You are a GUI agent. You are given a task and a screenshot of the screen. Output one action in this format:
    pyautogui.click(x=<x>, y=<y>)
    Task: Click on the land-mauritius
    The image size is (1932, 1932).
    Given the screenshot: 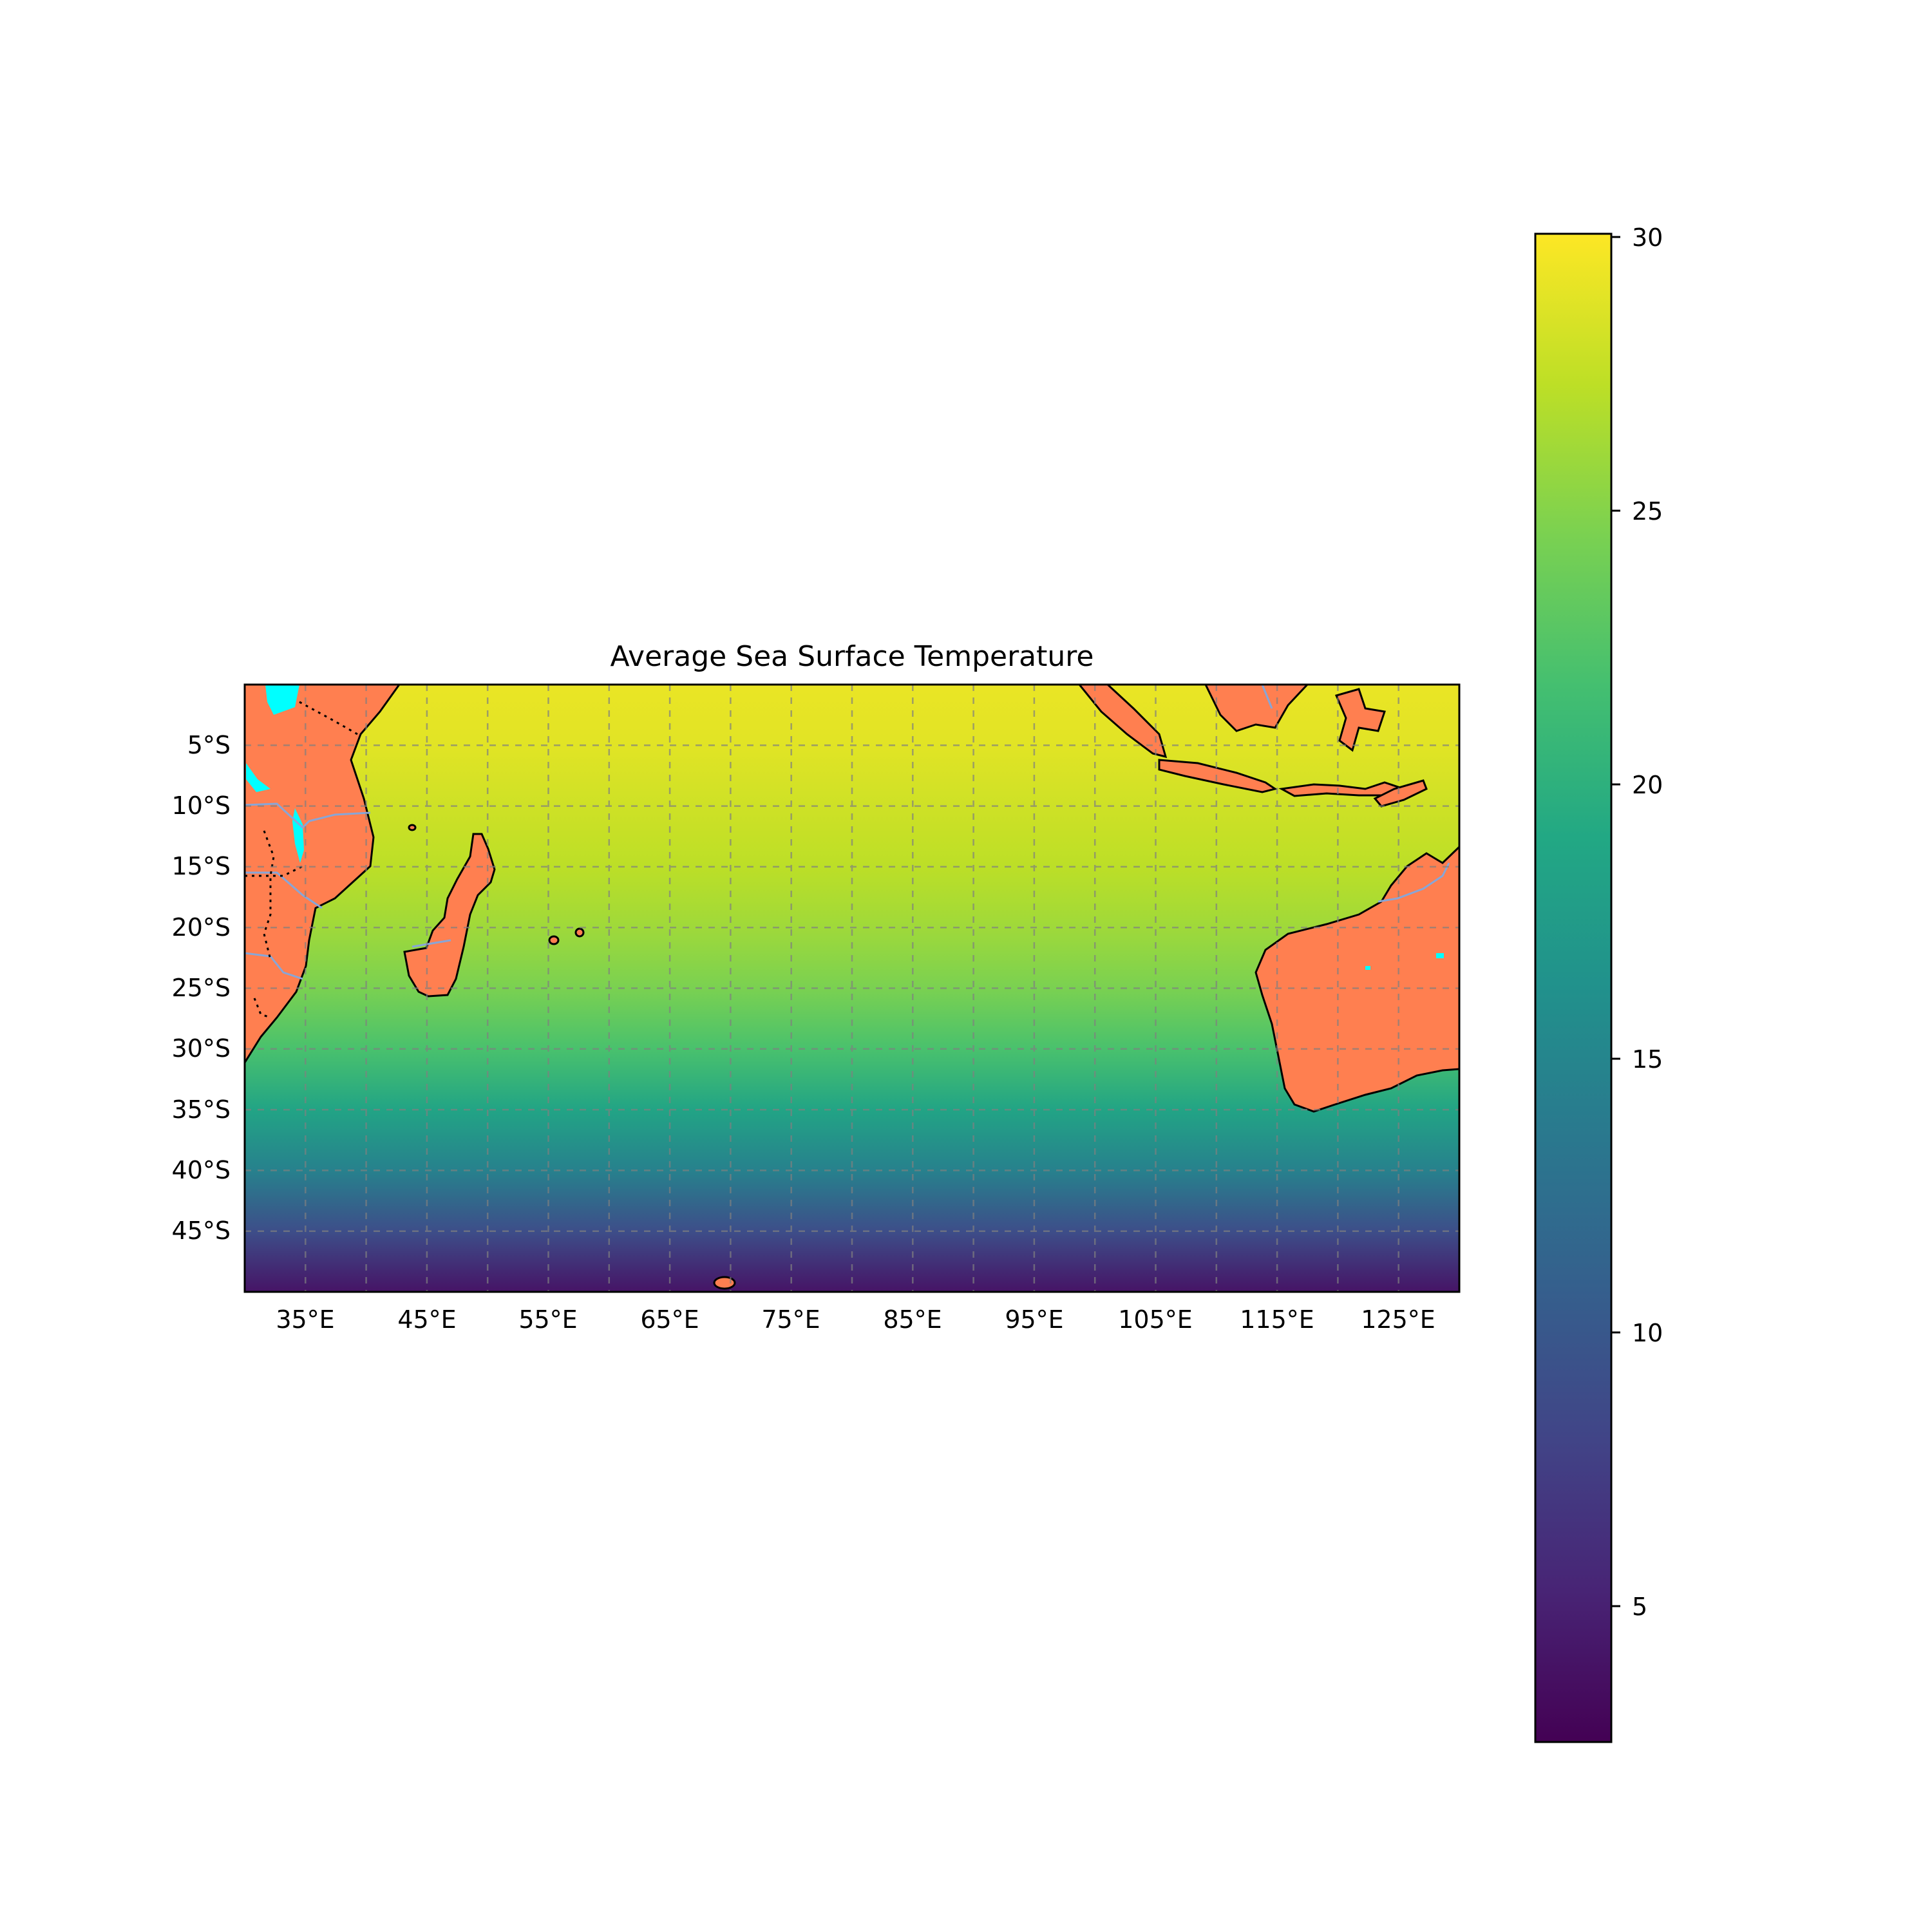 What is the action you would take?
    pyautogui.click(x=579, y=933)
    